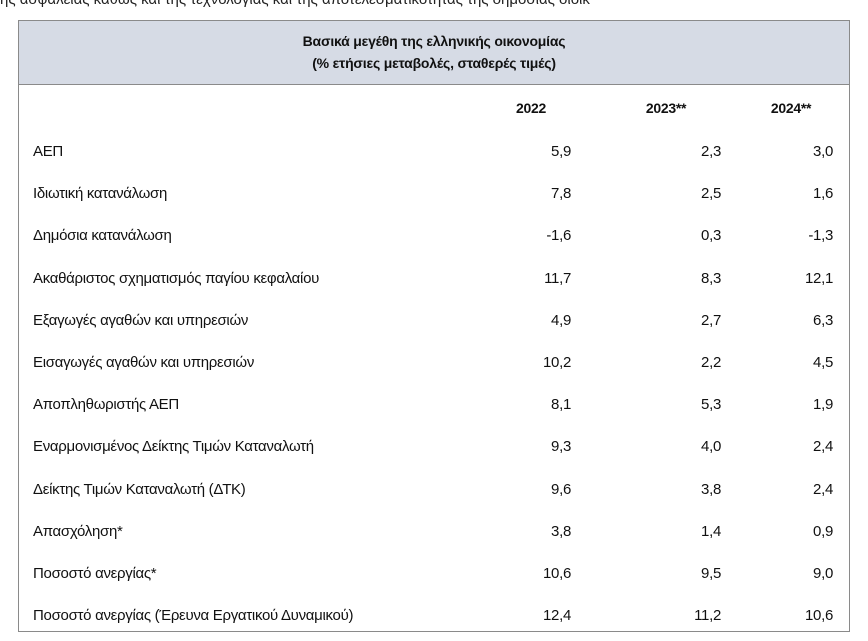 This screenshot has height=641, width=868. What do you see at coordinates (791, 108) in the screenshot?
I see `column-header: 2024**` at bounding box center [791, 108].